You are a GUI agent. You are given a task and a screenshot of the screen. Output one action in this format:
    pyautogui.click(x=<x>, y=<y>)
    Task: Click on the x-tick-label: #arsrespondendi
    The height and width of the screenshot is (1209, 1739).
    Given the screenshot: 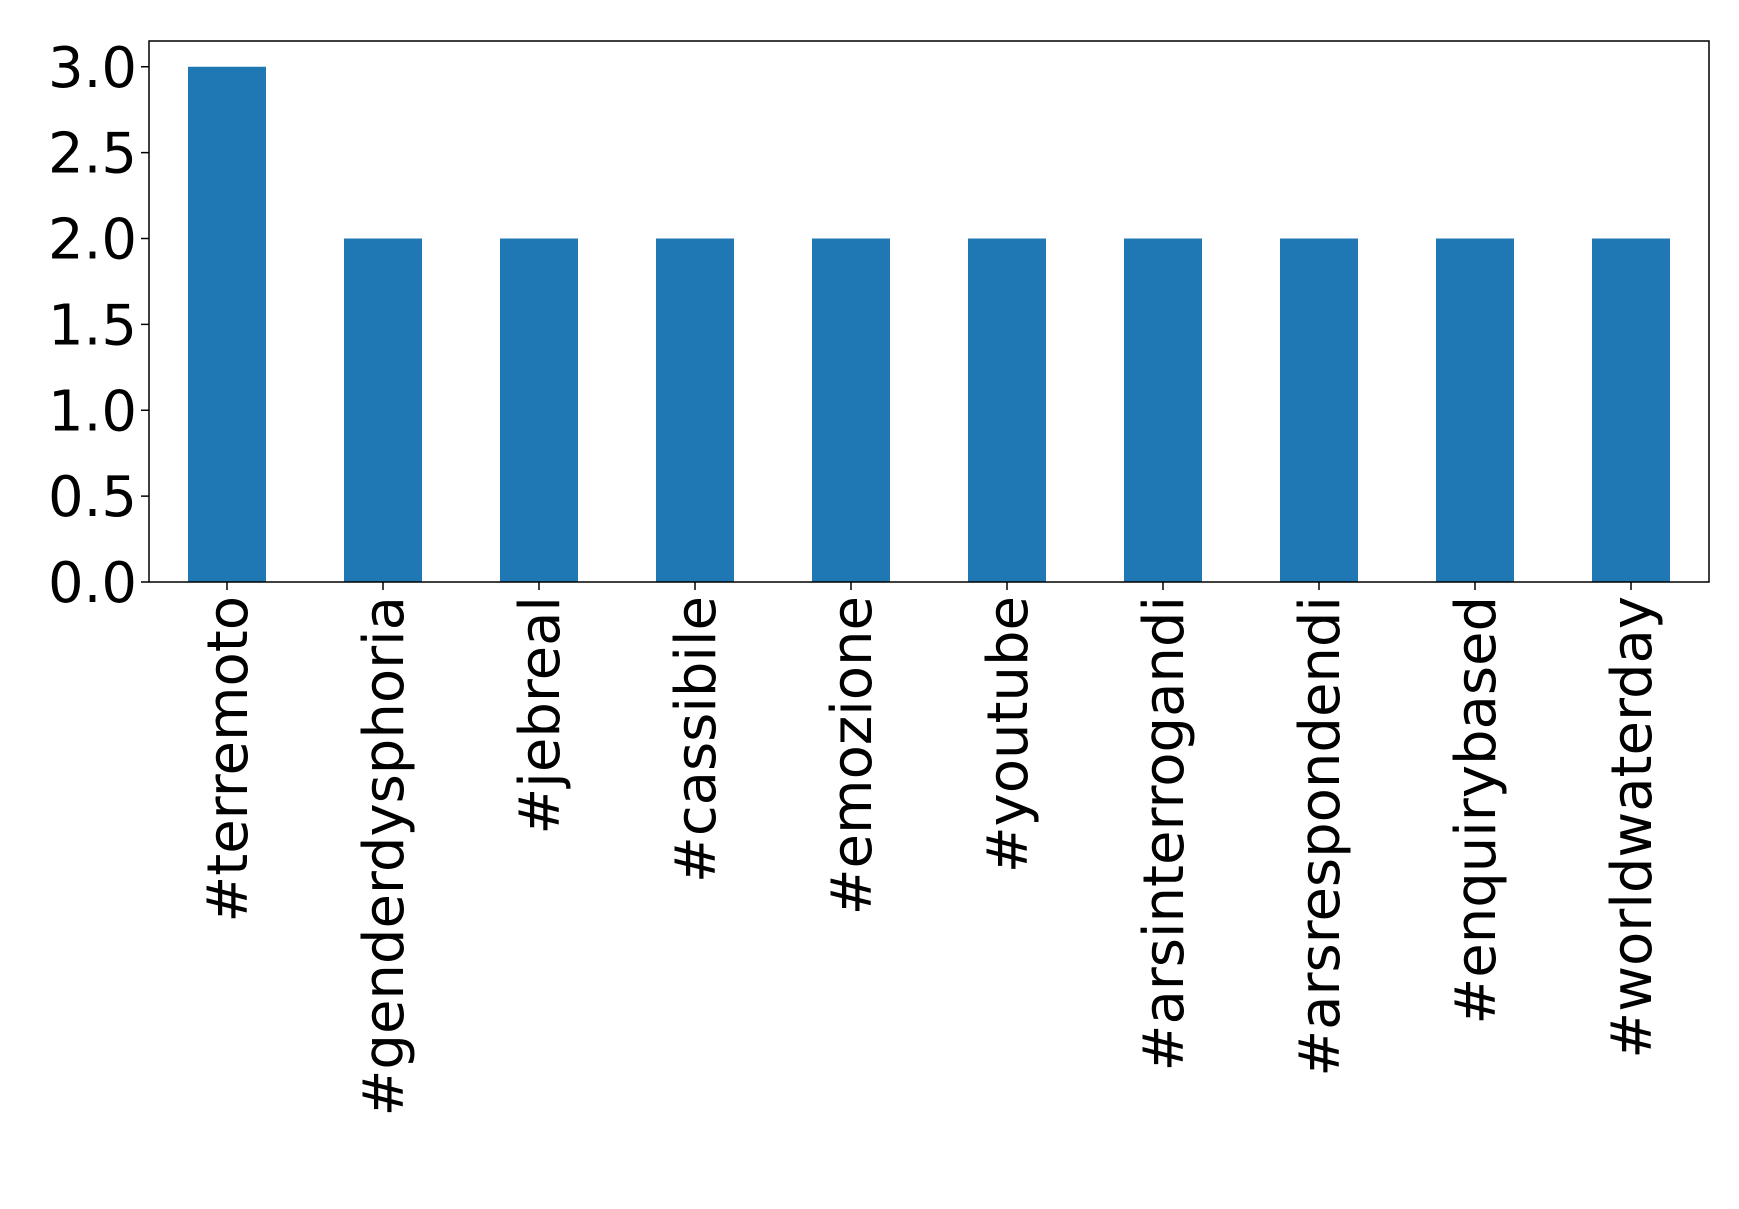 What is the action you would take?
    pyautogui.click(x=1320, y=836)
    